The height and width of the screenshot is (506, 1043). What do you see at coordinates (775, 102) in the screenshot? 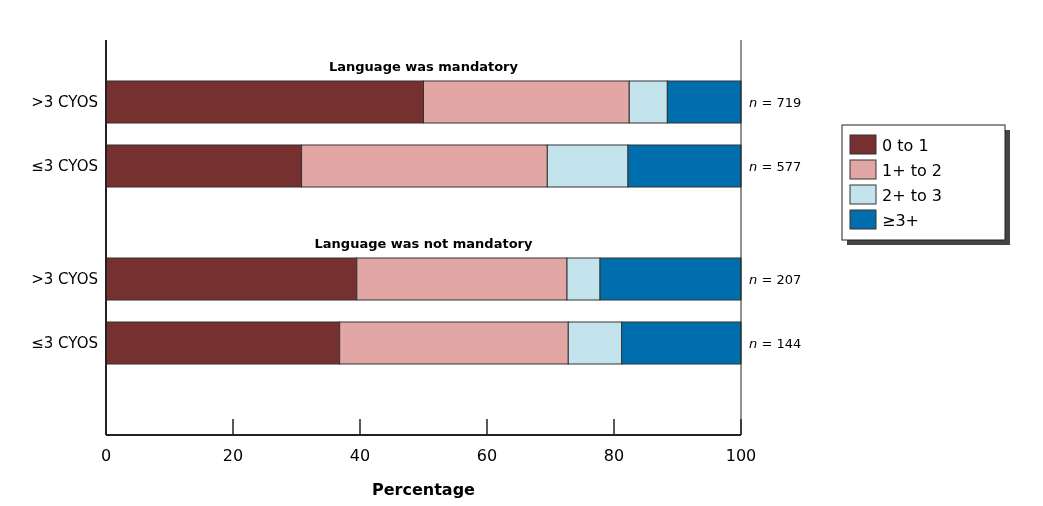
I see `text: n = 719` at bounding box center [775, 102].